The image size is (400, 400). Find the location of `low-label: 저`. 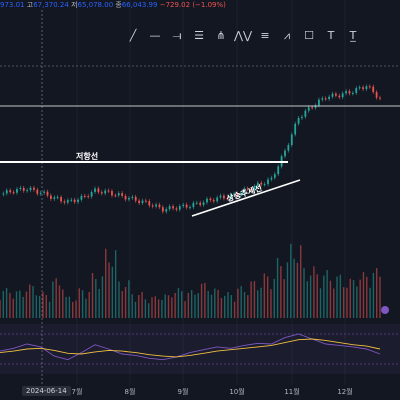

low-label: 저 is located at coordinates (74, 5).